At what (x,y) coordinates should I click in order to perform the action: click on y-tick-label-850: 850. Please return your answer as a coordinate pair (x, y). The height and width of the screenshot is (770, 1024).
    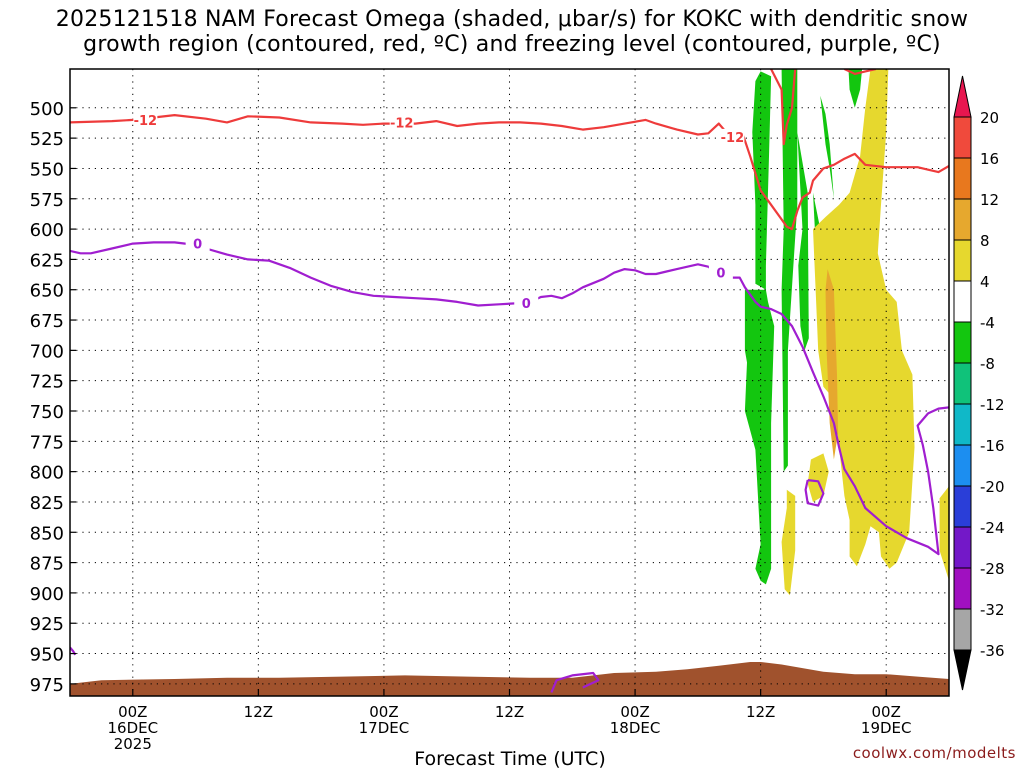
    Looking at the image, I should click on (47, 533).